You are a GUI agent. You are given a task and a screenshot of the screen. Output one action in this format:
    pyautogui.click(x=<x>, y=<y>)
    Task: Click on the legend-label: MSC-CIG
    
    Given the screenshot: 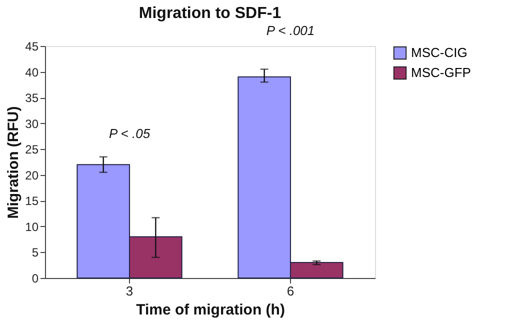 What is the action you would take?
    pyautogui.click(x=439, y=52)
    